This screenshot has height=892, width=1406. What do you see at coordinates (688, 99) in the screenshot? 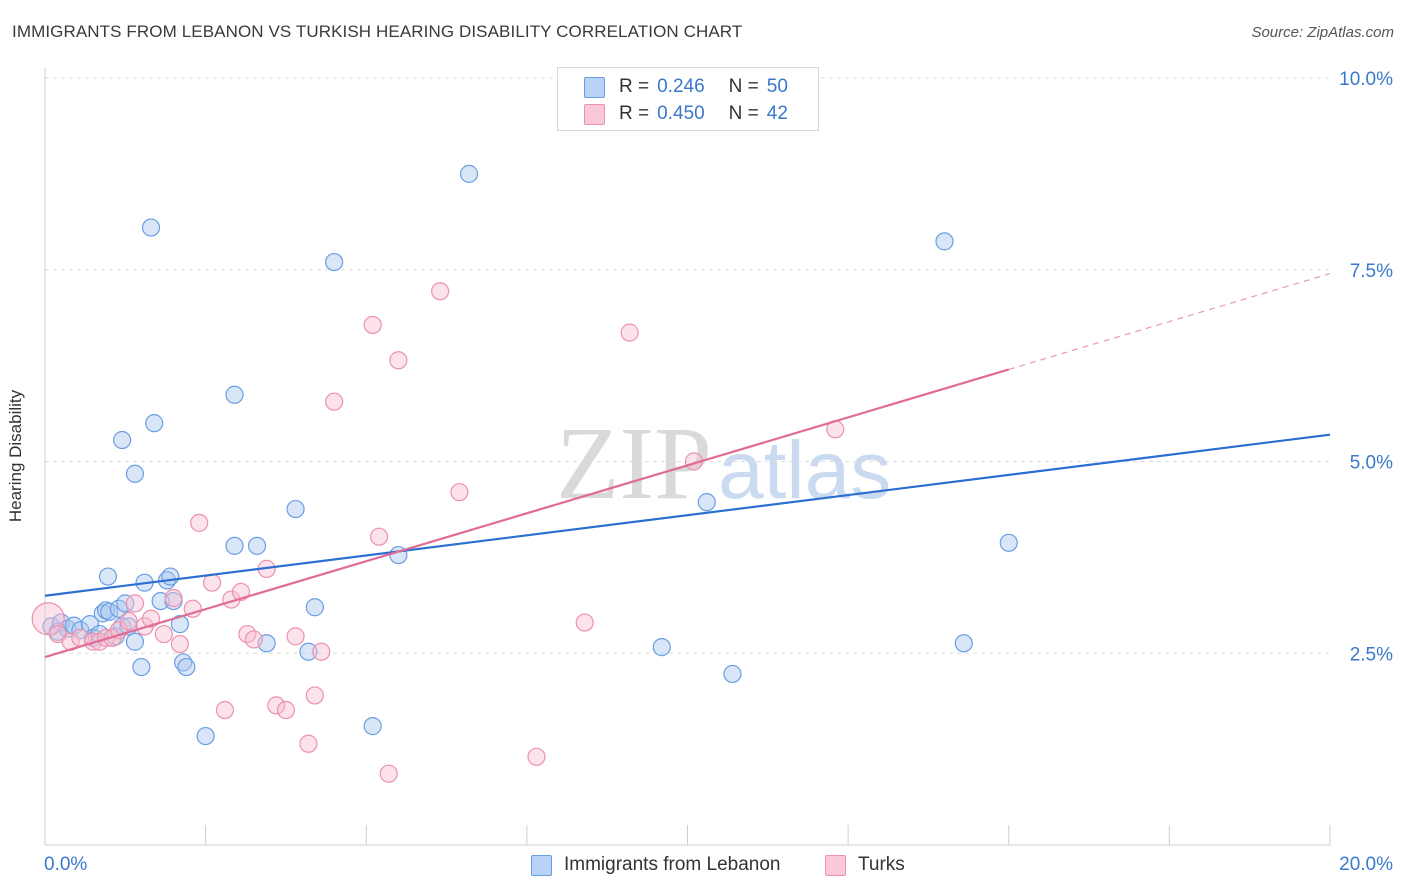
I see `stats-legend: R = 0.246 N = 50 R = 0.450 N = 42` at bounding box center [688, 99].